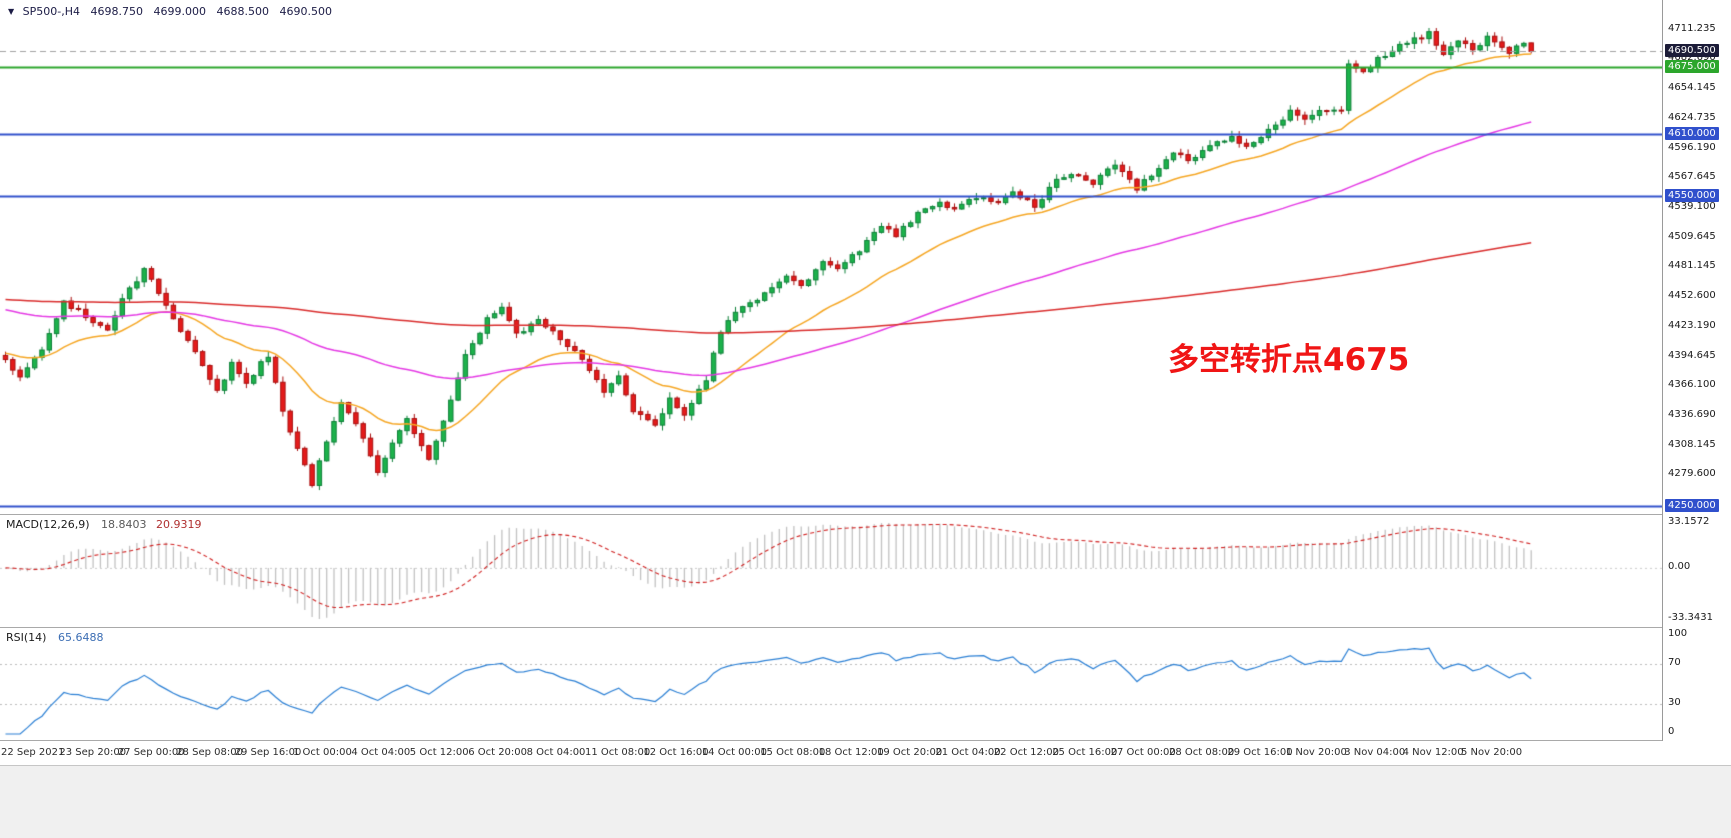 The image size is (1731, 838). Describe the element at coordinates (11, 11) in the screenshot. I see `symbol-dropdown-icon: ▼` at that location.